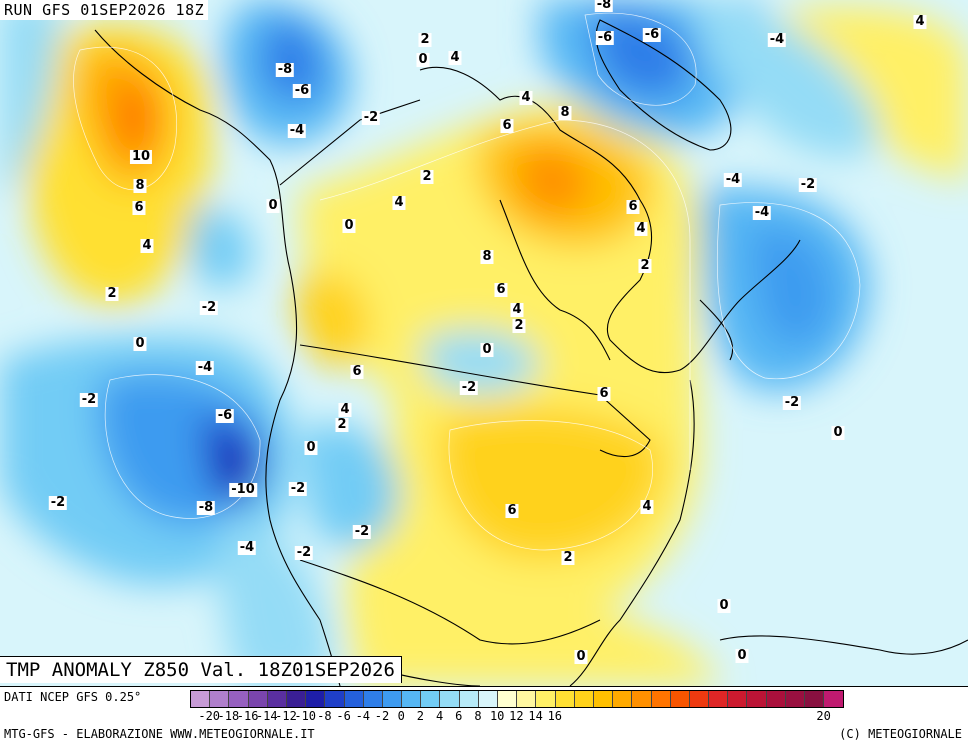 The height and width of the screenshot is (746, 968). I want to click on color-scale-tick: 8, so click(478, 716).